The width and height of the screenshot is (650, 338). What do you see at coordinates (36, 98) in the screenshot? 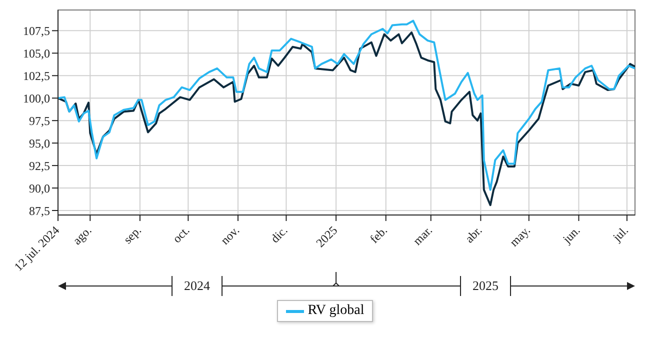
I see `y-tick-label: 100,0` at bounding box center [36, 98].